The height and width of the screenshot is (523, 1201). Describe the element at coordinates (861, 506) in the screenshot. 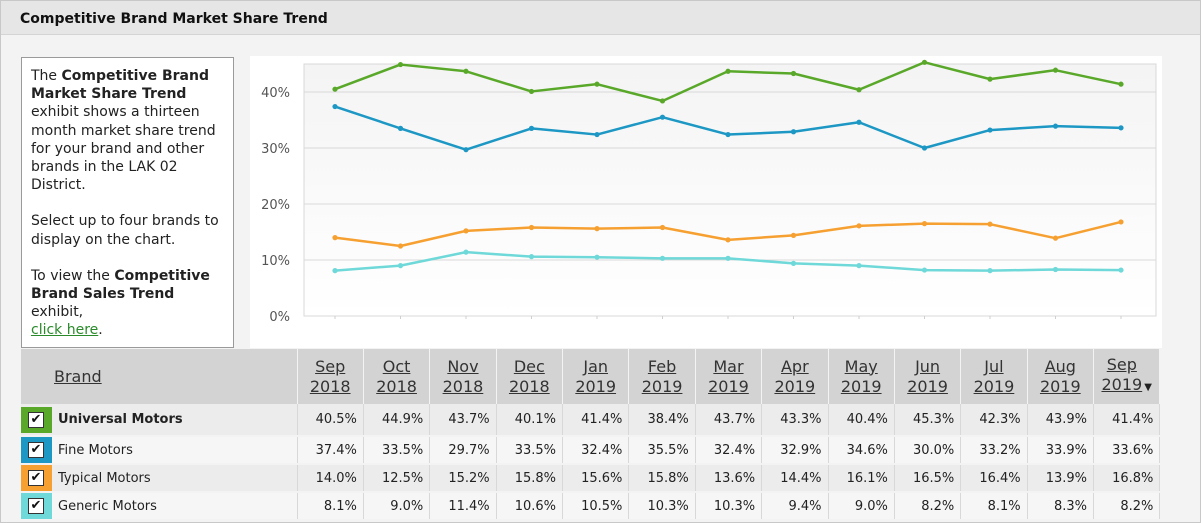

I see `share-value-cell: 9.0%` at that location.